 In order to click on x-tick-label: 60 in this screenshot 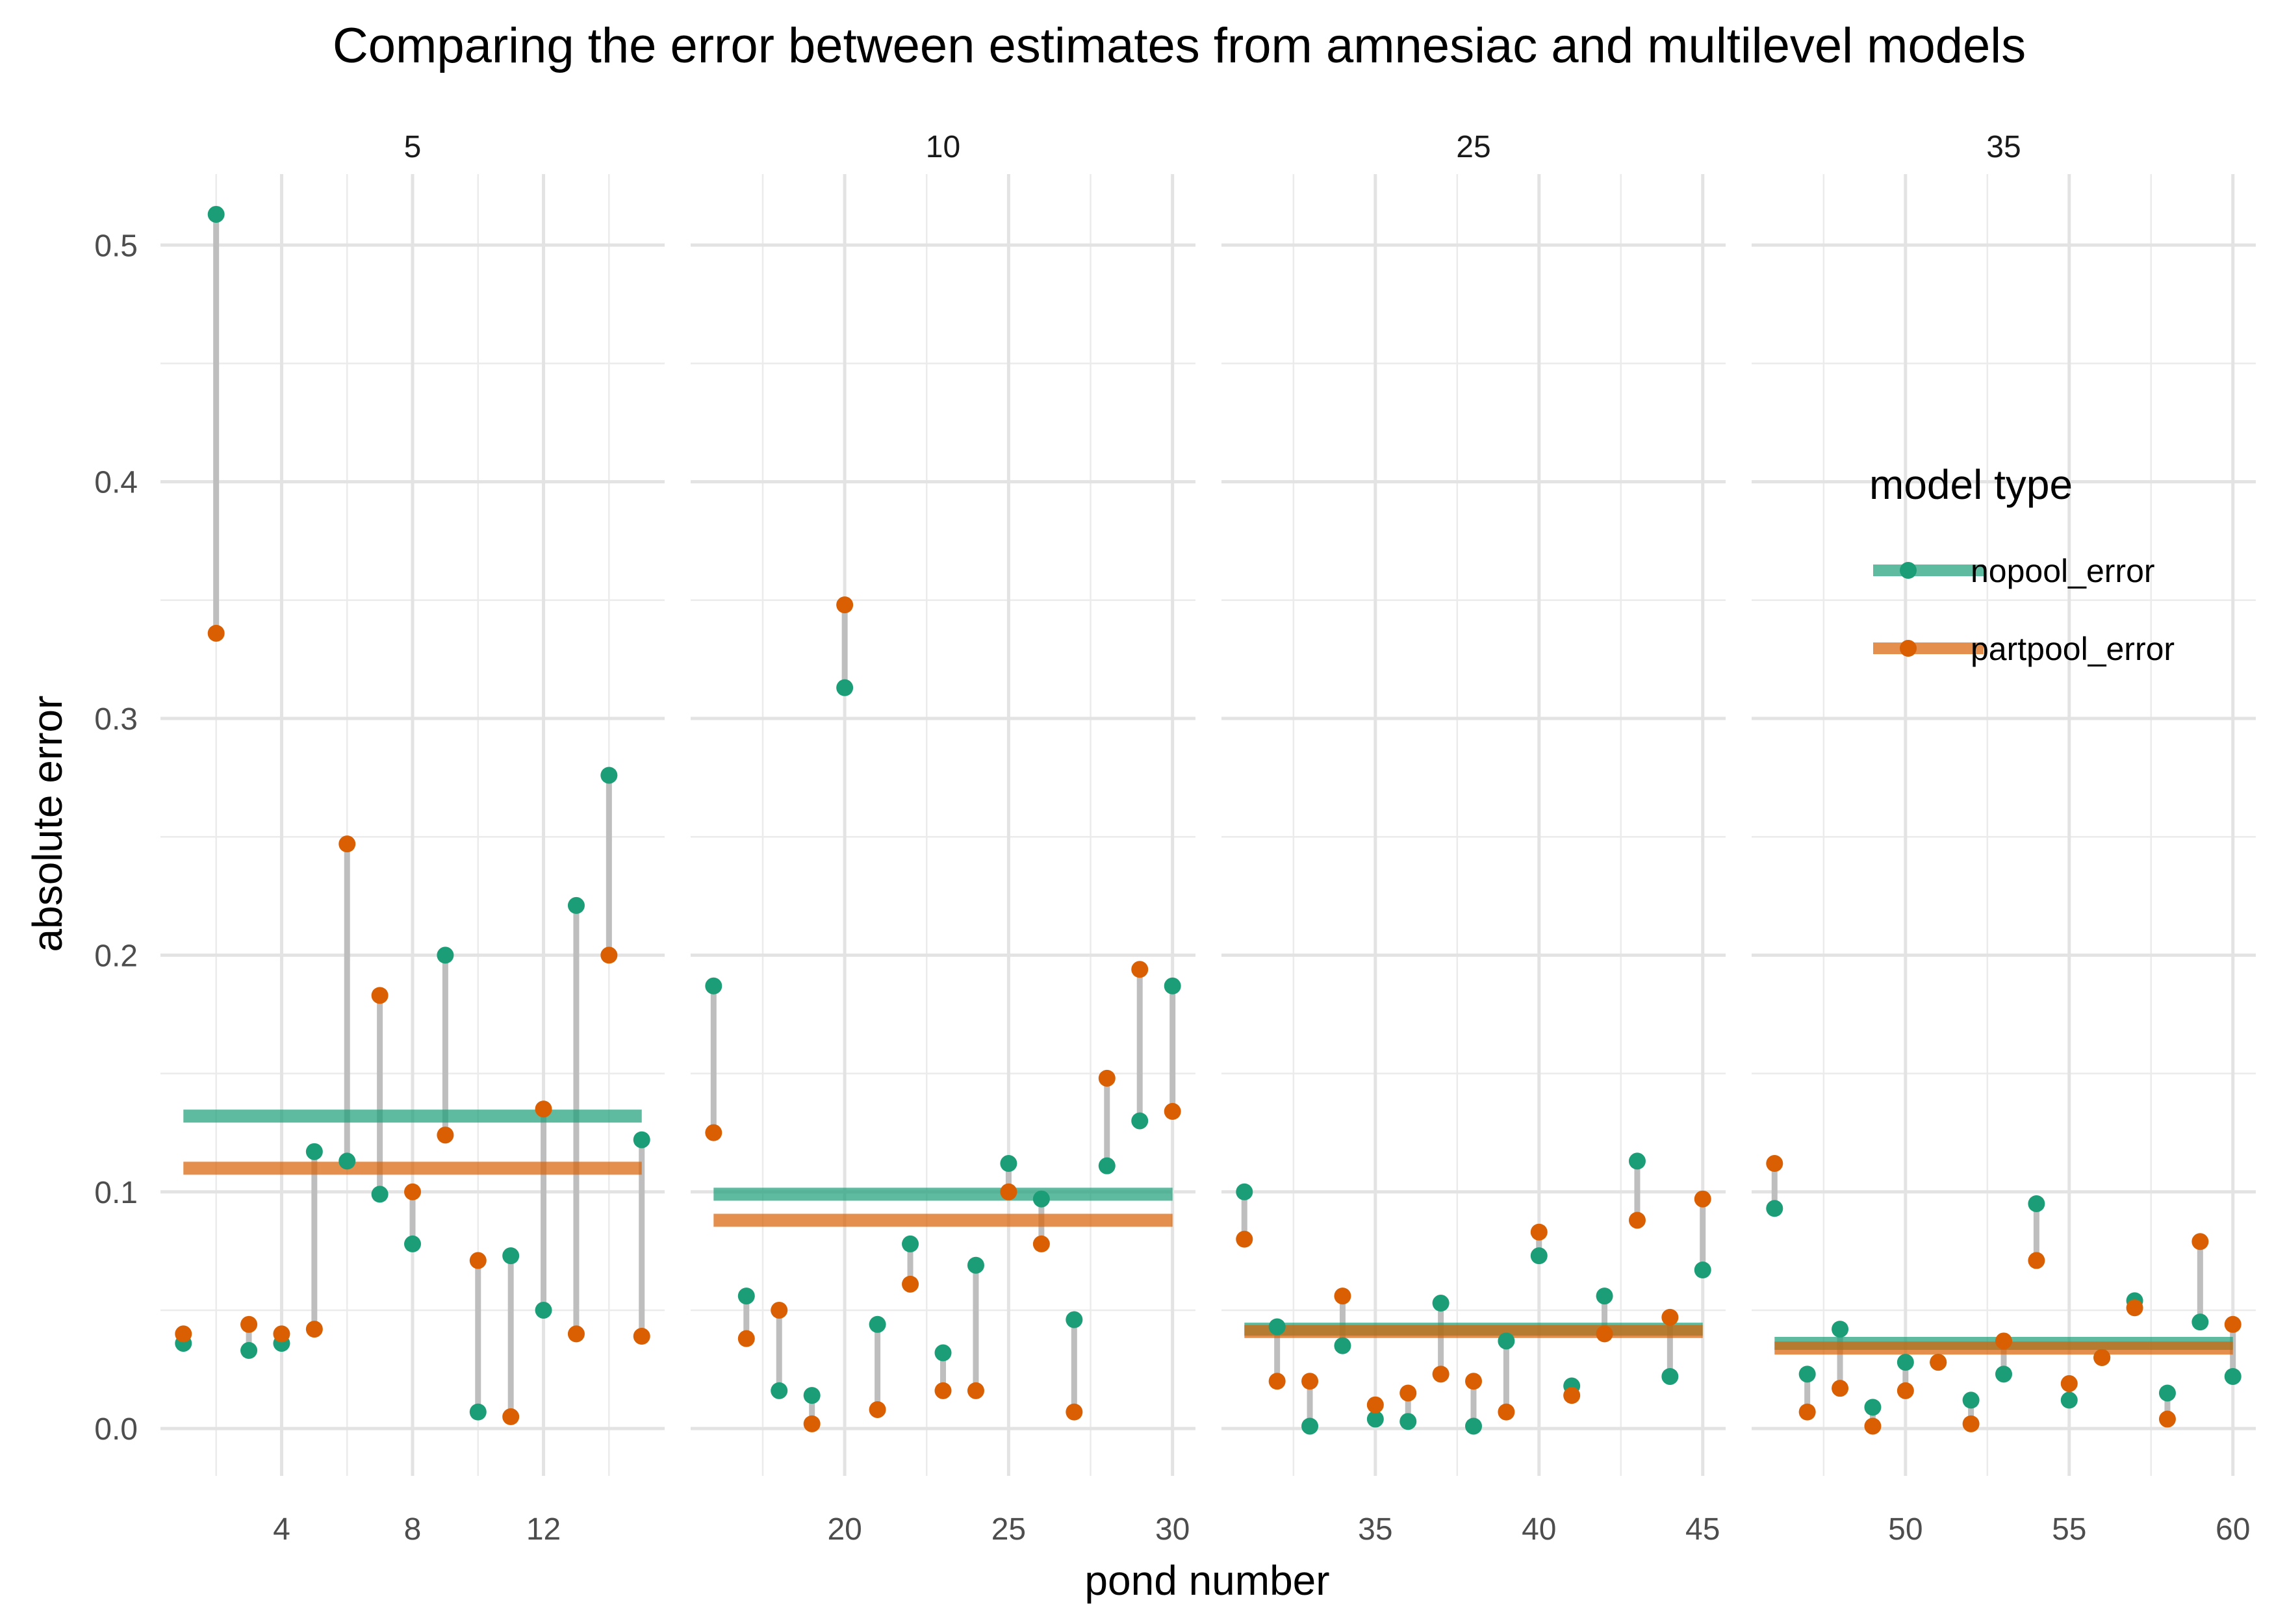, I will do `click(2233, 1529)`.